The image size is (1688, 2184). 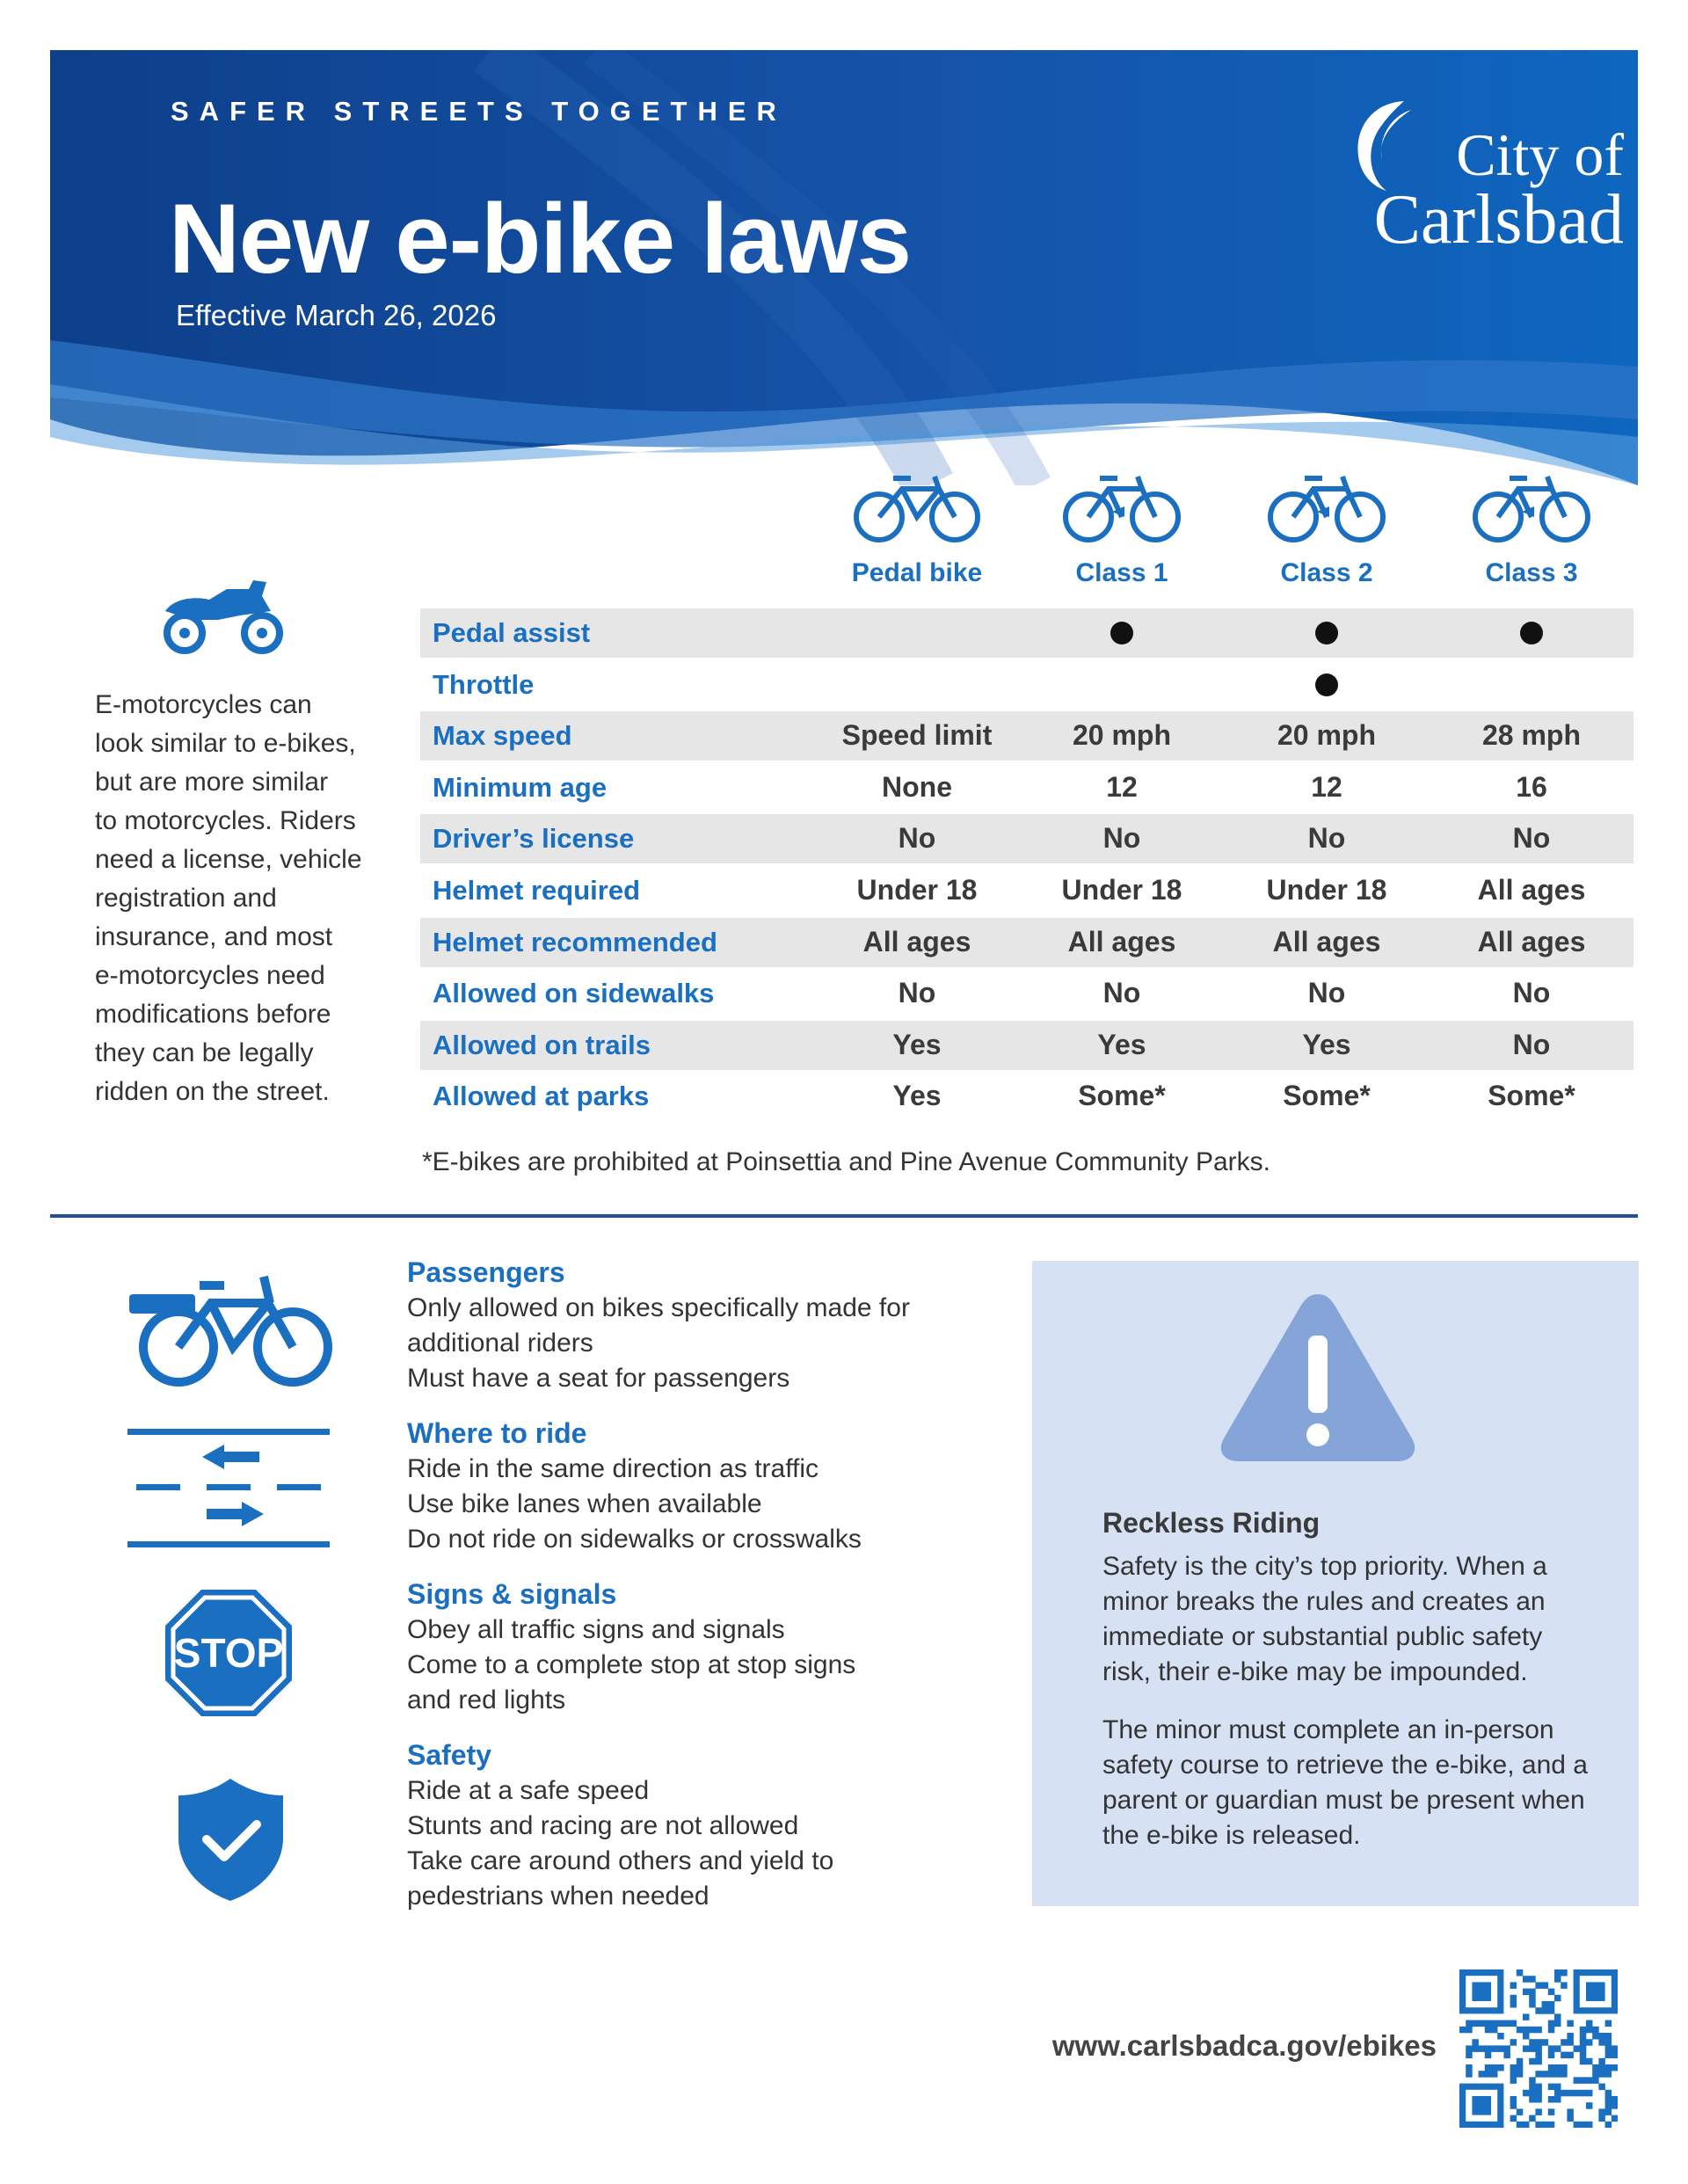 I want to click on logo-swoosh-icon, so click(x=1384, y=146).